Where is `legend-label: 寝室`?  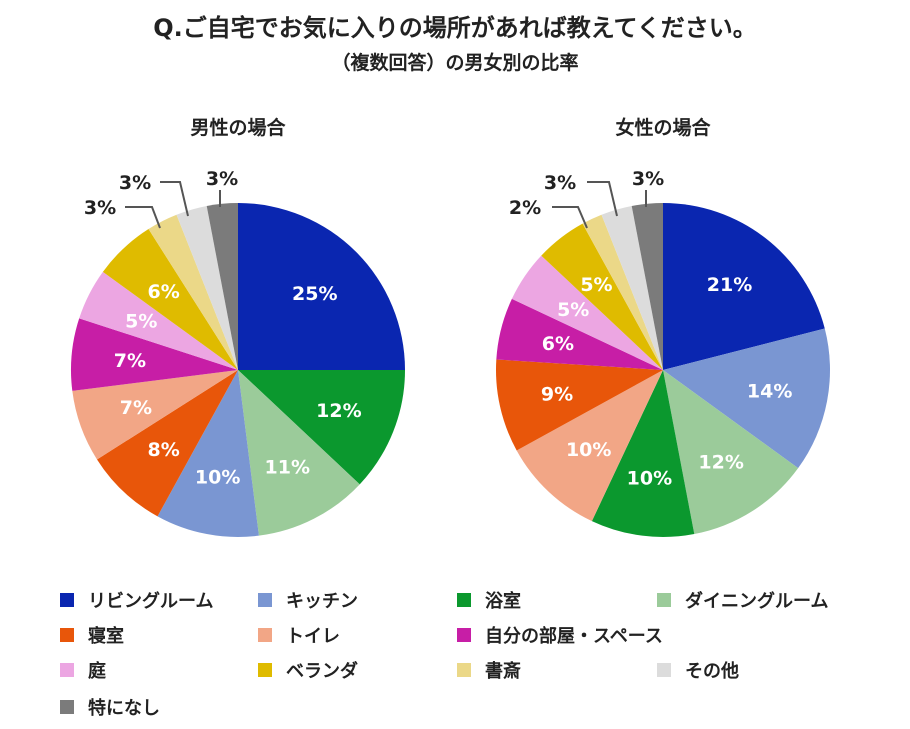
legend-label: 寝室 is located at coordinates (106, 636).